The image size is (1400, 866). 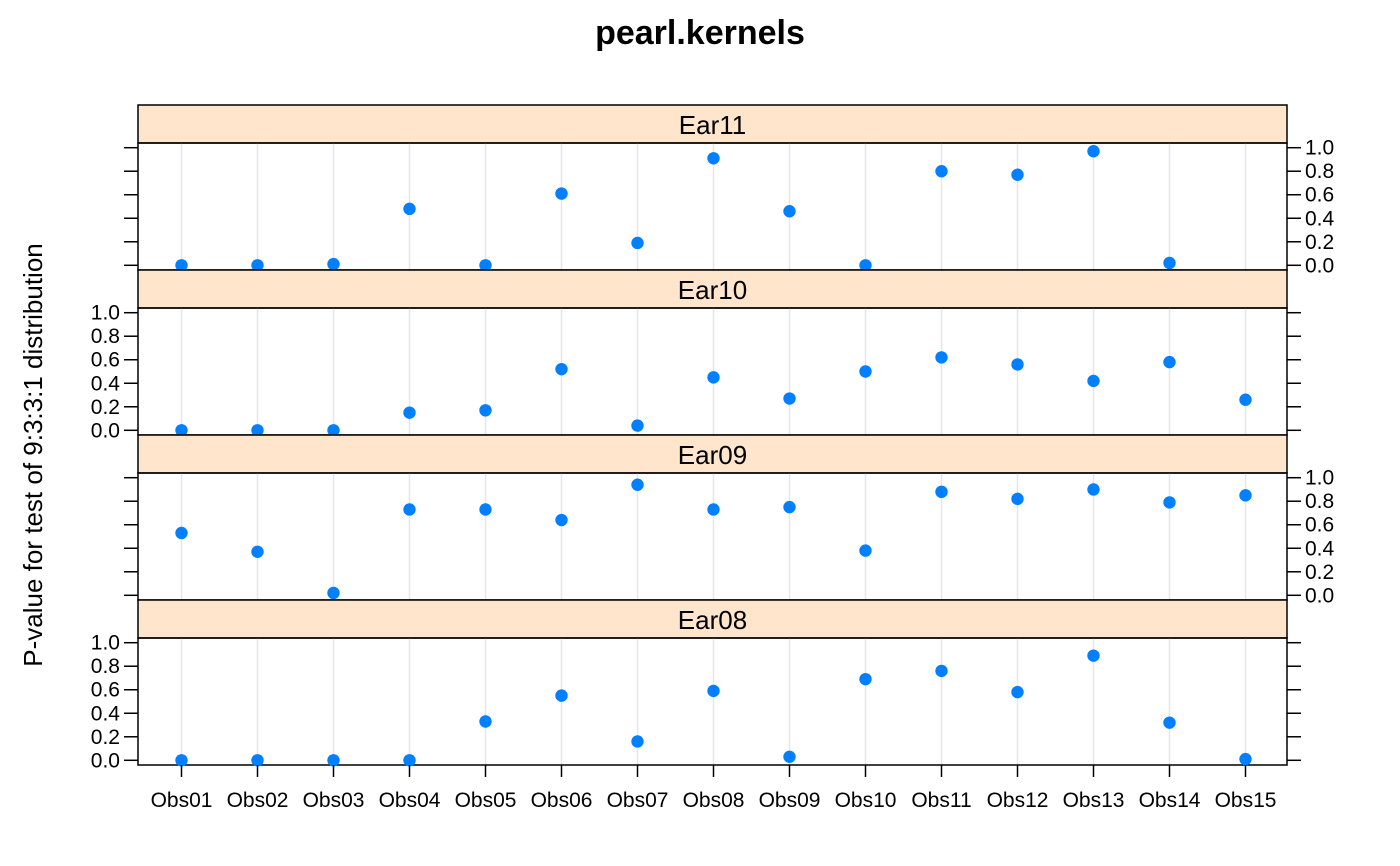 I want to click on strip-ear11, so click(x=712, y=124).